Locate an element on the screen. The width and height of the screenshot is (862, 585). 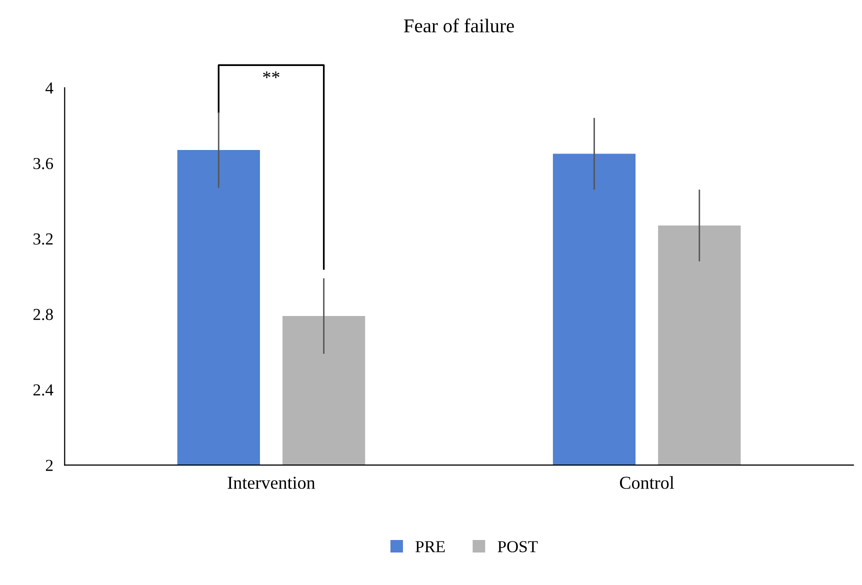
legend-label: PRE is located at coordinates (430, 546).